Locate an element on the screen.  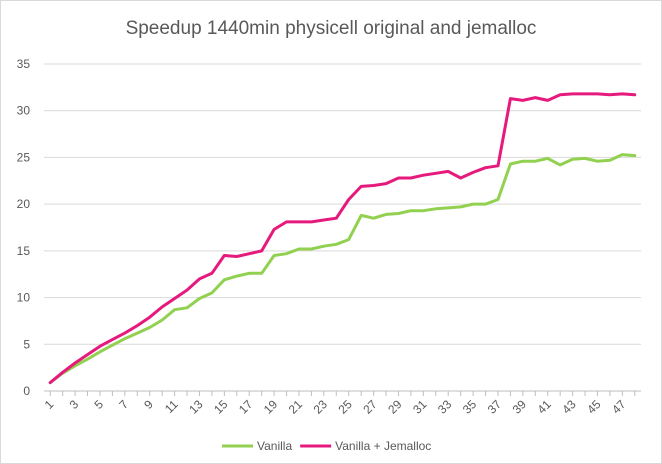
x-tick-label: 3 is located at coordinates (74, 404).